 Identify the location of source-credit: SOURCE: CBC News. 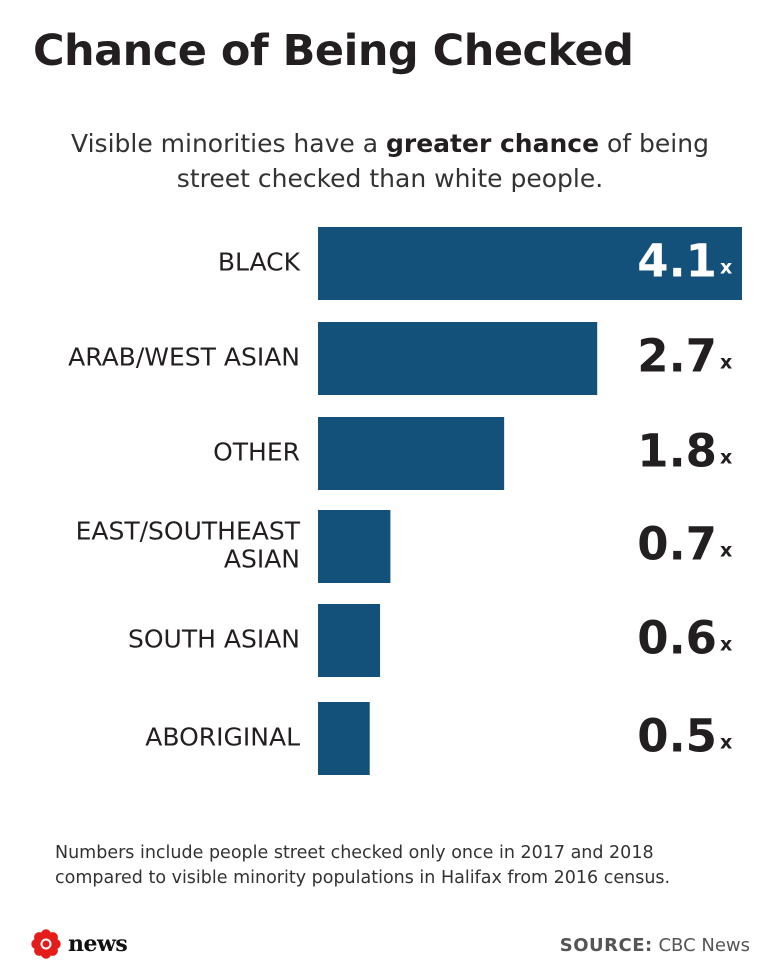
(655, 945).